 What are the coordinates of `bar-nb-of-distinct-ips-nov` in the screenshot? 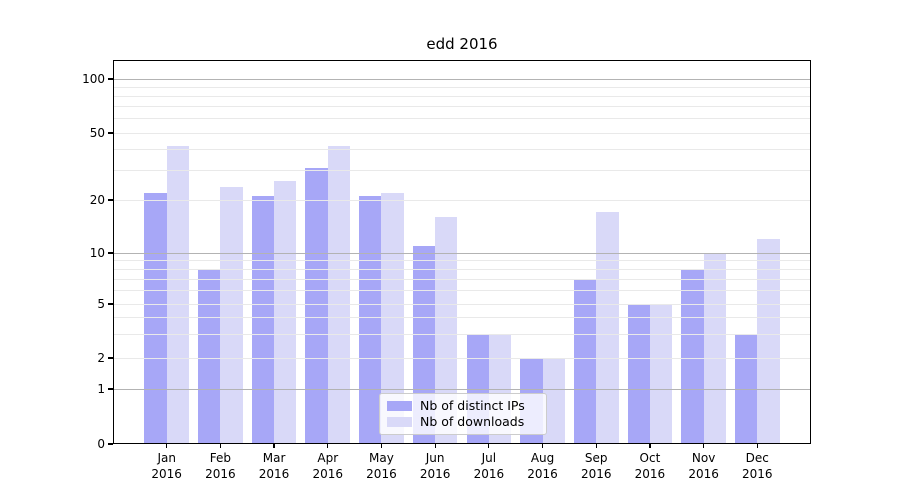 It's located at (692, 356).